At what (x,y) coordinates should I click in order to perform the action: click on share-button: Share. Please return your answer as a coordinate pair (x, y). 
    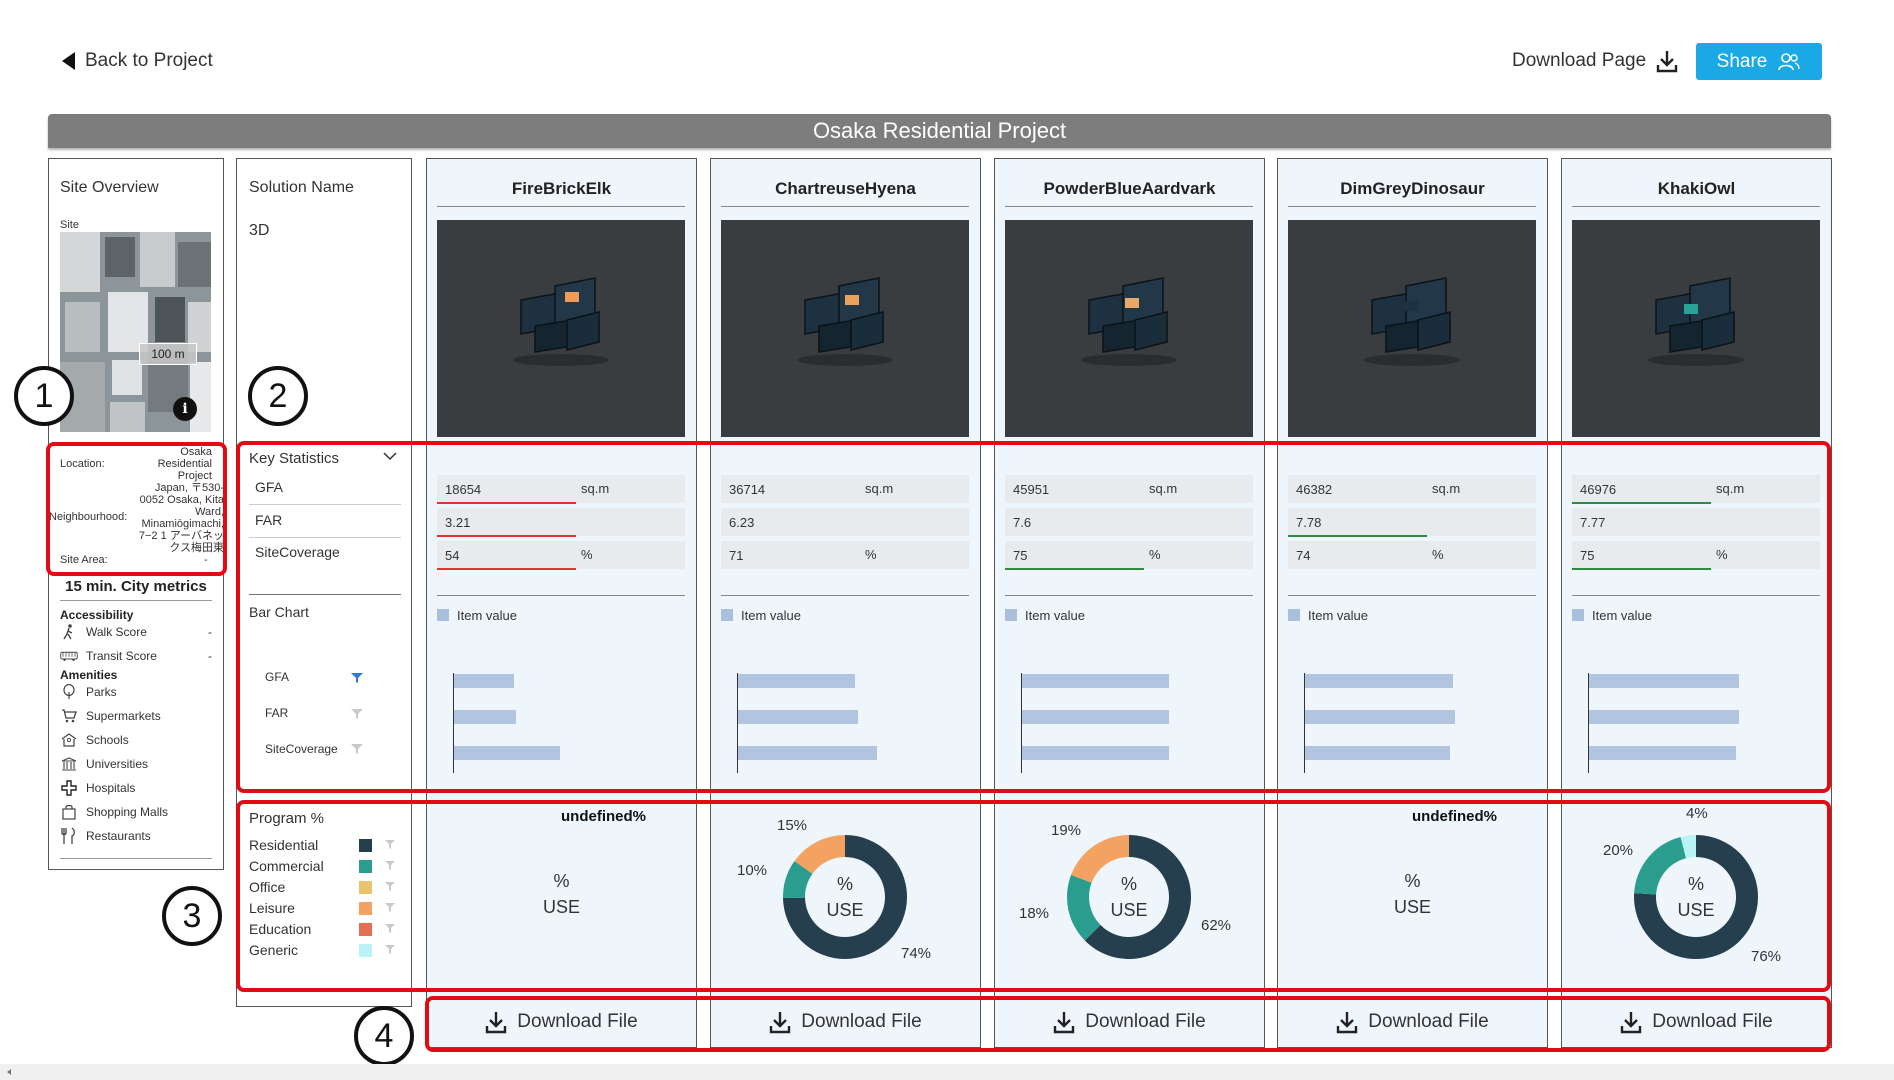
    Looking at the image, I should click on (1759, 61).